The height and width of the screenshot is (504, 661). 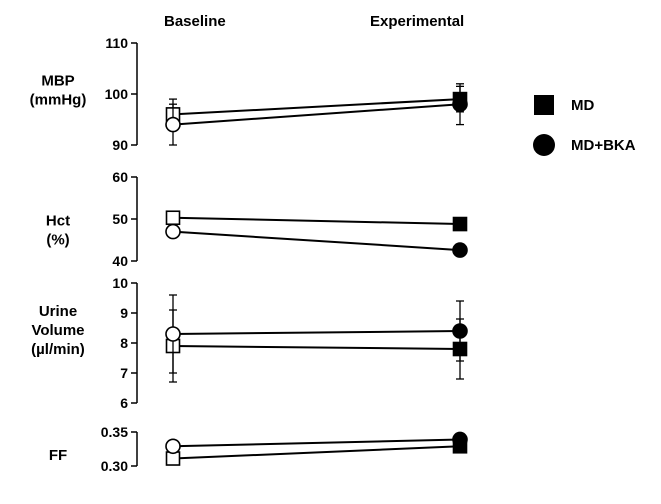 I want to click on y-axis-label: Hct, so click(x=58, y=221).